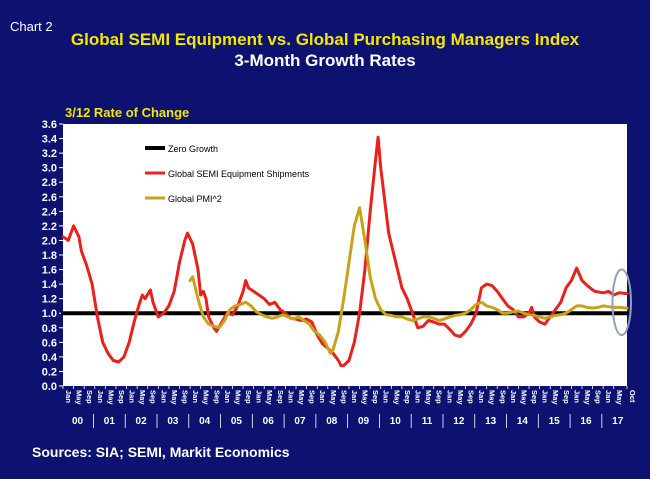  I want to click on y-tick-label: 3.4, so click(50, 140).